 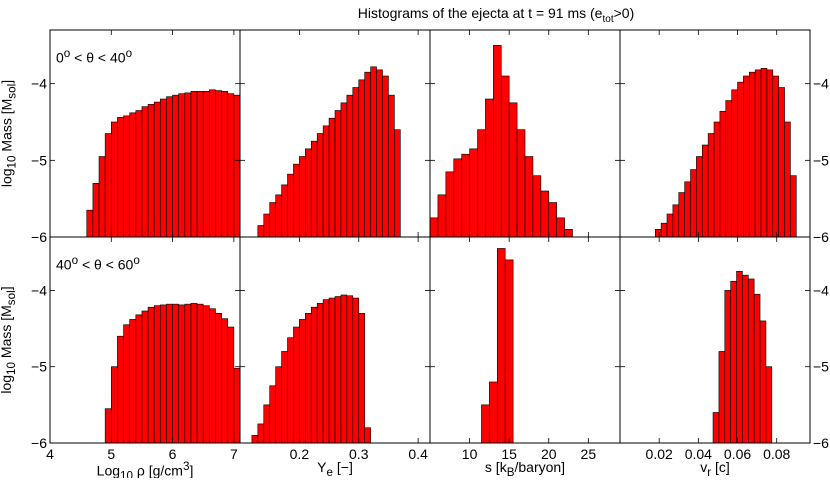 What do you see at coordinates (234, 454) in the screenshot?
I see `x-tick-label: 7` at bounding box center [234, 454].